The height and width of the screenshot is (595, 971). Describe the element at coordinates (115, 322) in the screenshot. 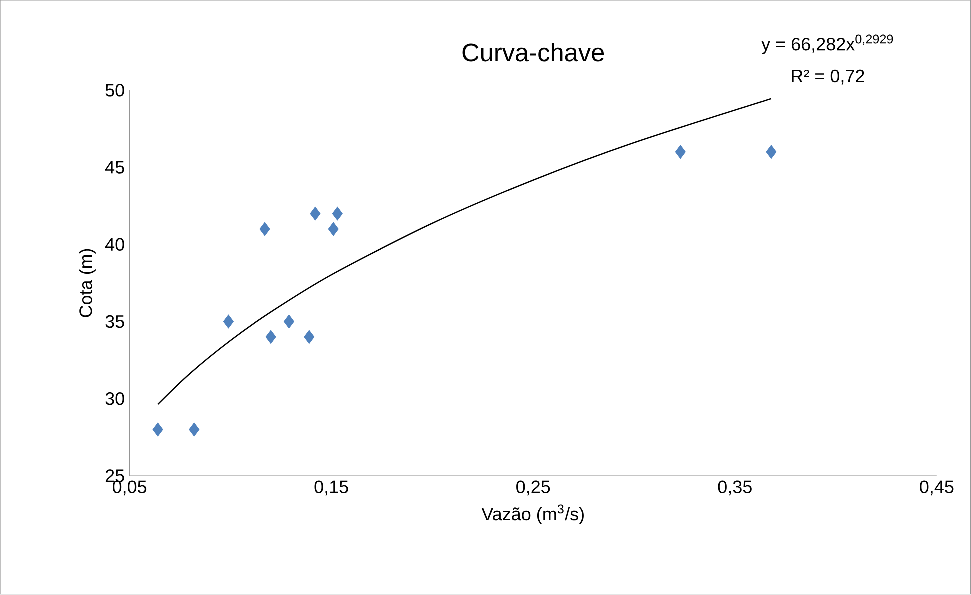

I see `y-tick-label: 35` at that location.